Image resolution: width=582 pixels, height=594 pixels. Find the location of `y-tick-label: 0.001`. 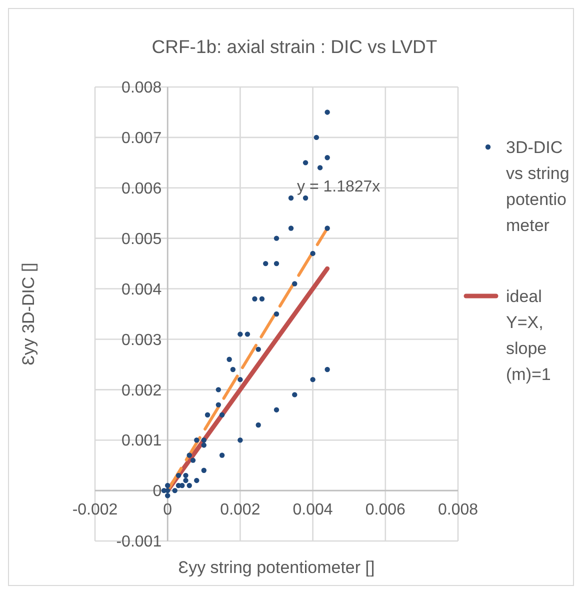

y-tick-label: 0.001 is located at coordinates (142, 441).